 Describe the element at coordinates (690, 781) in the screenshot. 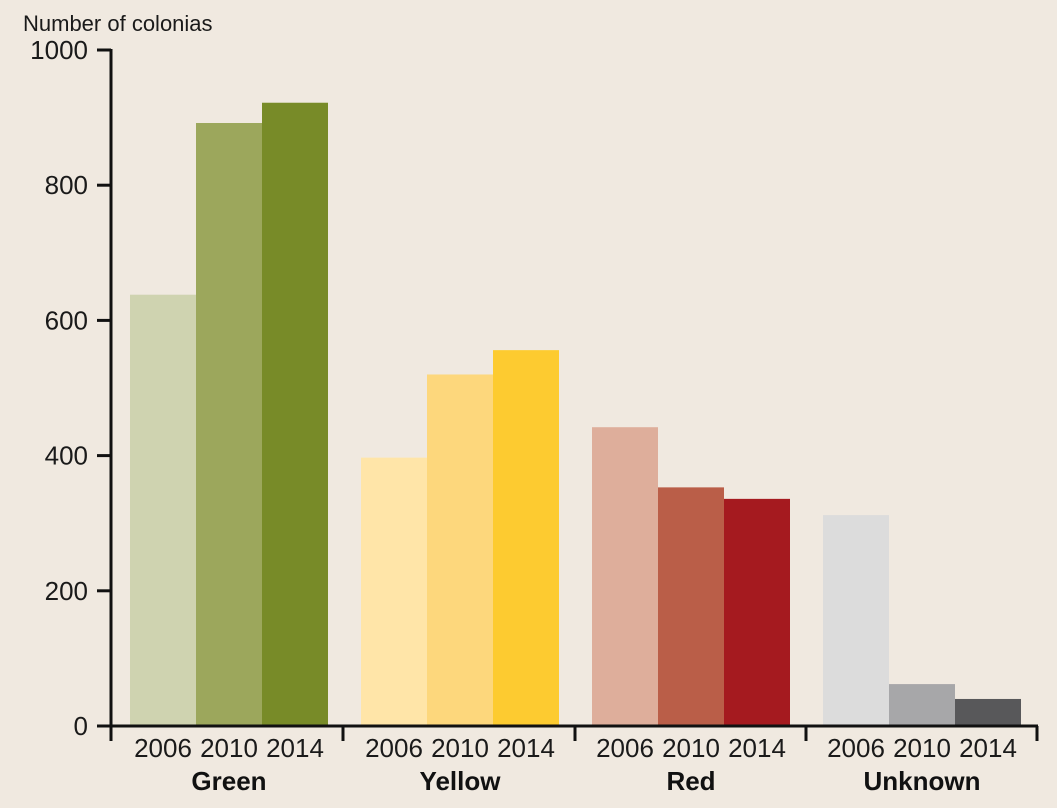

I see `group-label-red: Red` at that location.